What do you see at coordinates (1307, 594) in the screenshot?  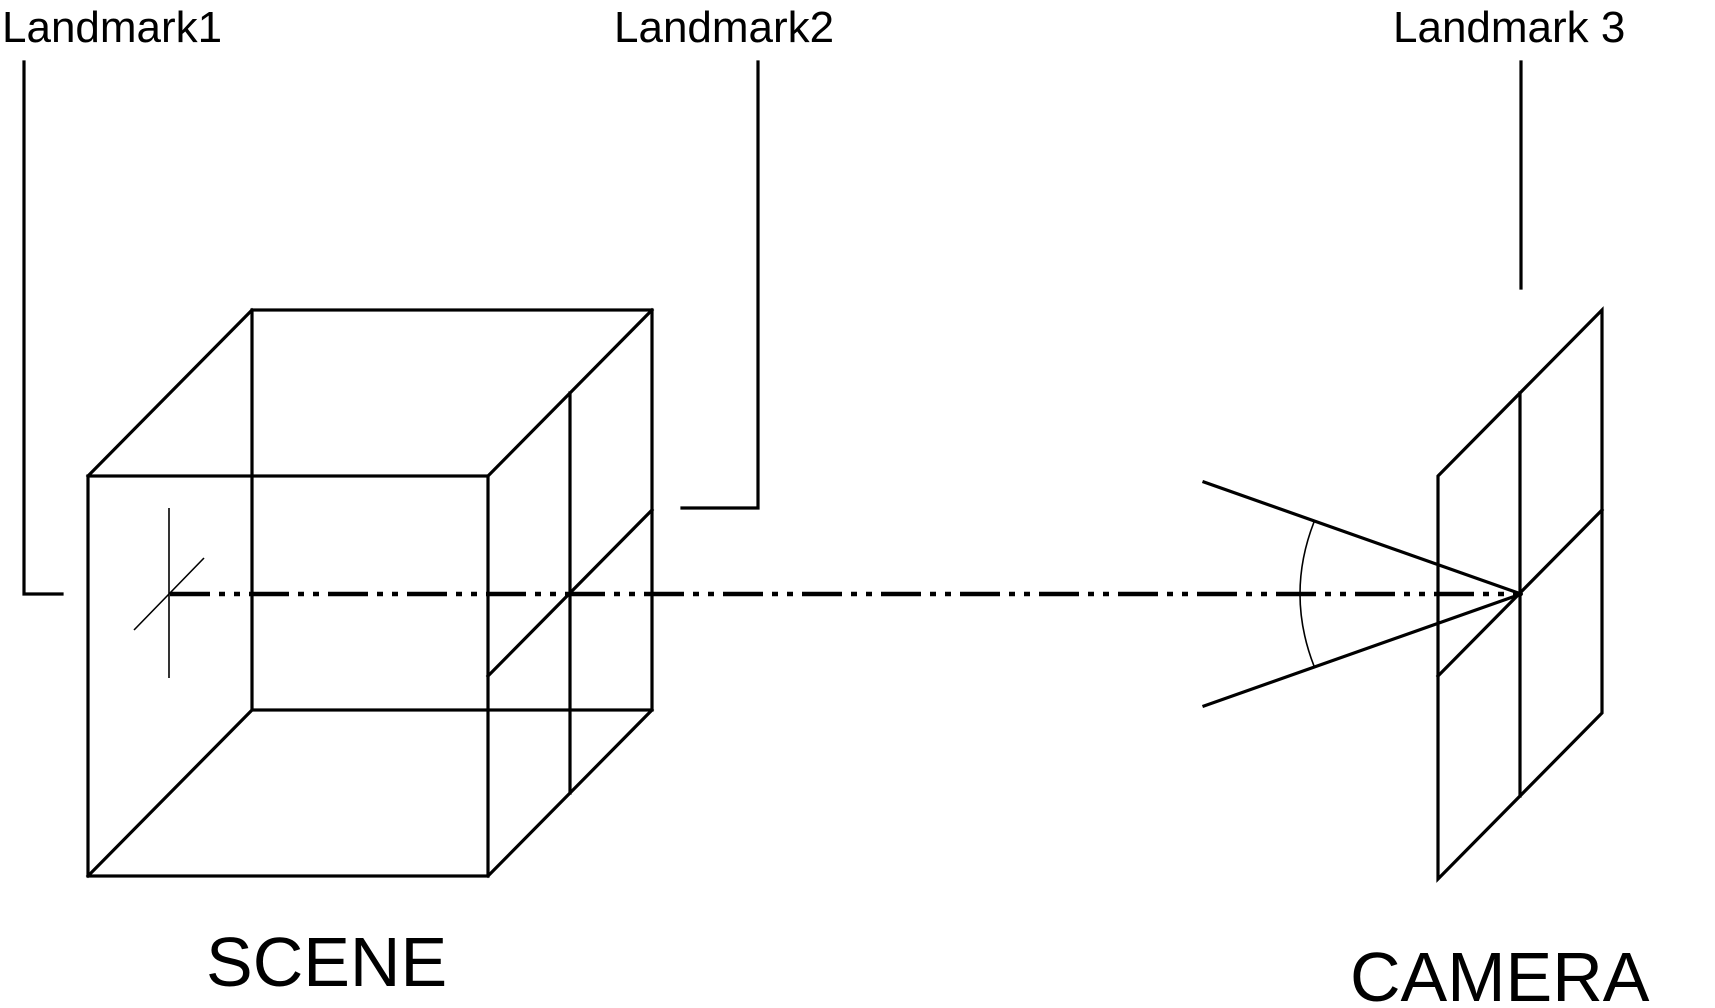 I see `field-of-view-angle-arc` at bounding box center [1307, 594].